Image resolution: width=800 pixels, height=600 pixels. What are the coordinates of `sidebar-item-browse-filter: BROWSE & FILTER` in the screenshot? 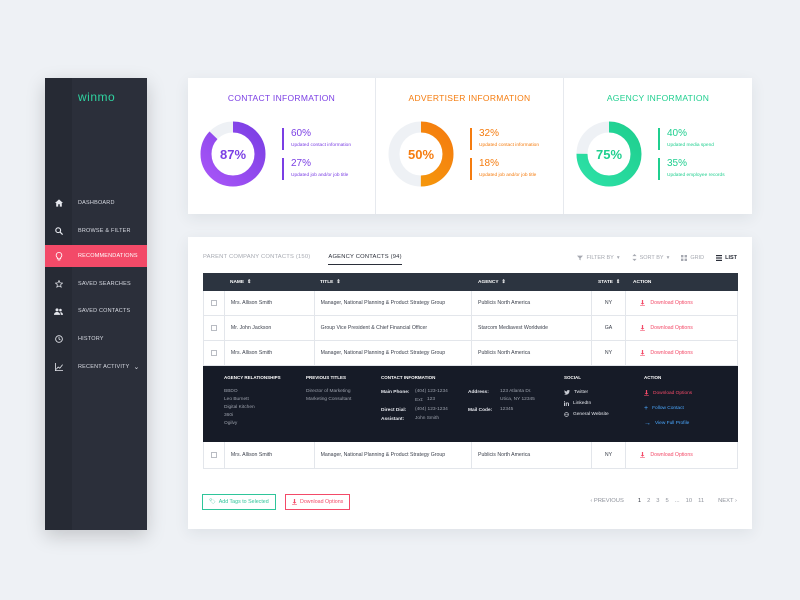 It's located at (96, 231).